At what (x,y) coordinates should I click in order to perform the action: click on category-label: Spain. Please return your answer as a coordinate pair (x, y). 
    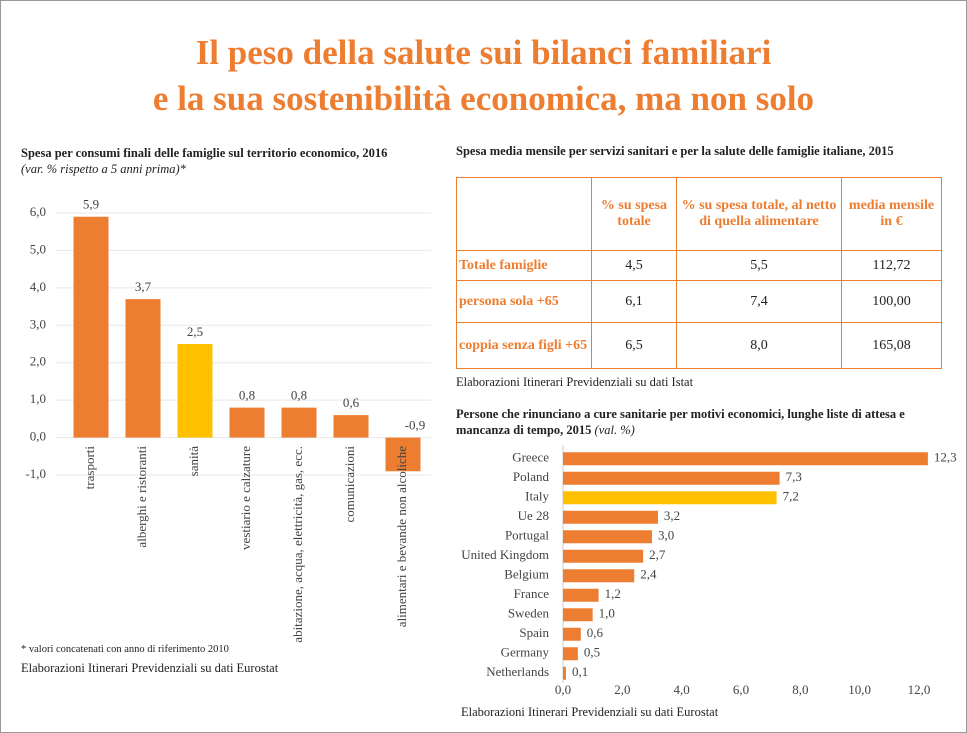
    Looking at the image, I should click on (534, 632).